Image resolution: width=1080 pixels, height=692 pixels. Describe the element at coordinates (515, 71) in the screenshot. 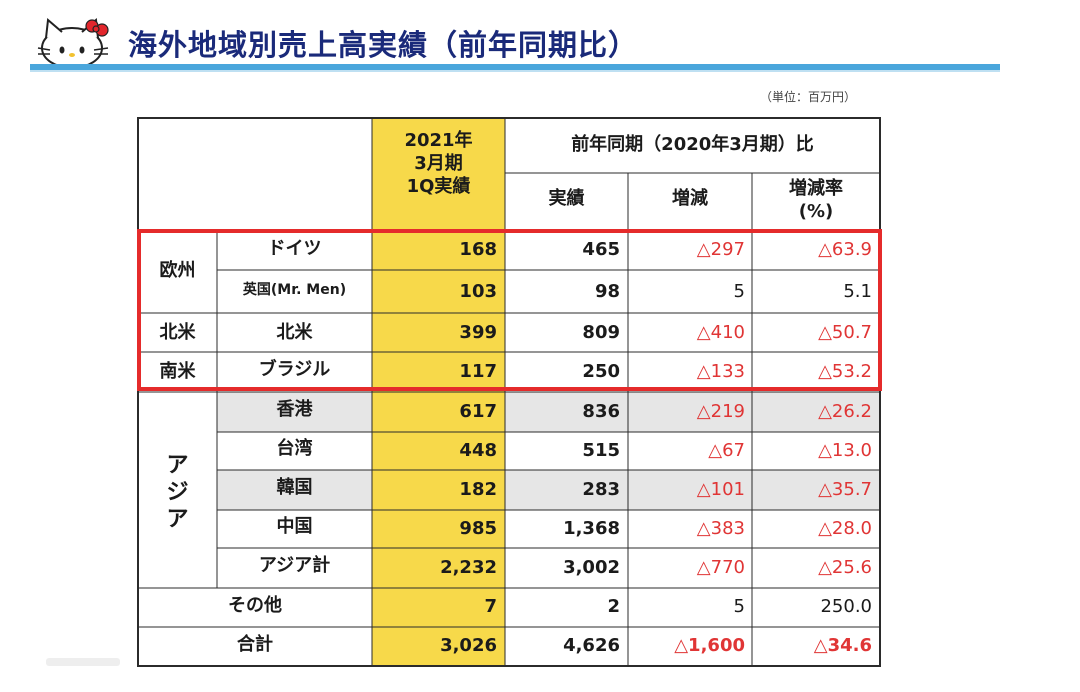

I see `title-underline-shadow` at that location.